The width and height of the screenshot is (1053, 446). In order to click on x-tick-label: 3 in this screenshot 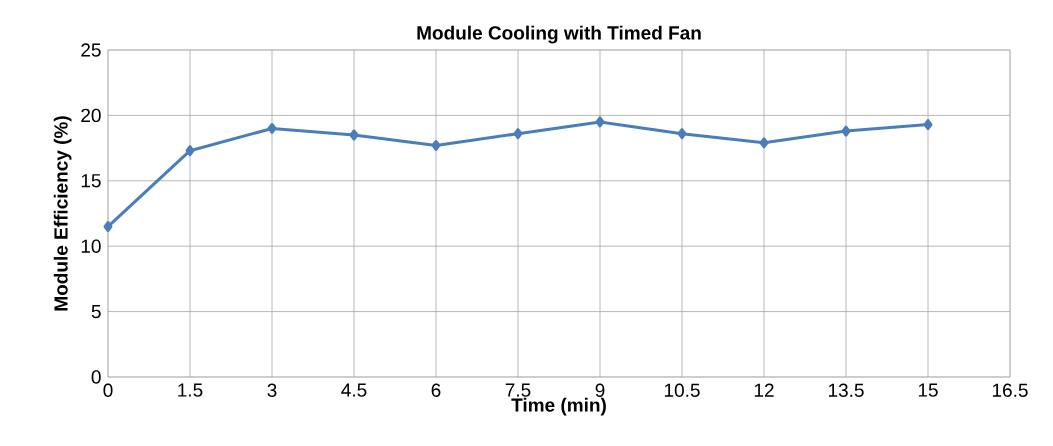, I will do `click(272, 390)`.